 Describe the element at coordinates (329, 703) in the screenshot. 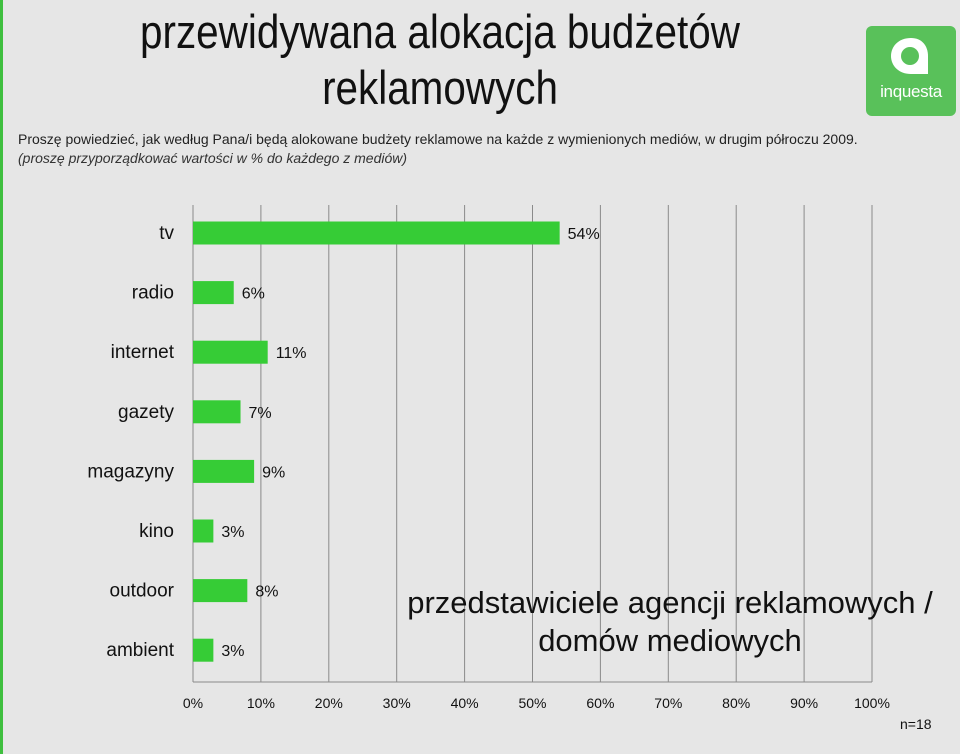

I see `x-tick-label: 20%` at that location.